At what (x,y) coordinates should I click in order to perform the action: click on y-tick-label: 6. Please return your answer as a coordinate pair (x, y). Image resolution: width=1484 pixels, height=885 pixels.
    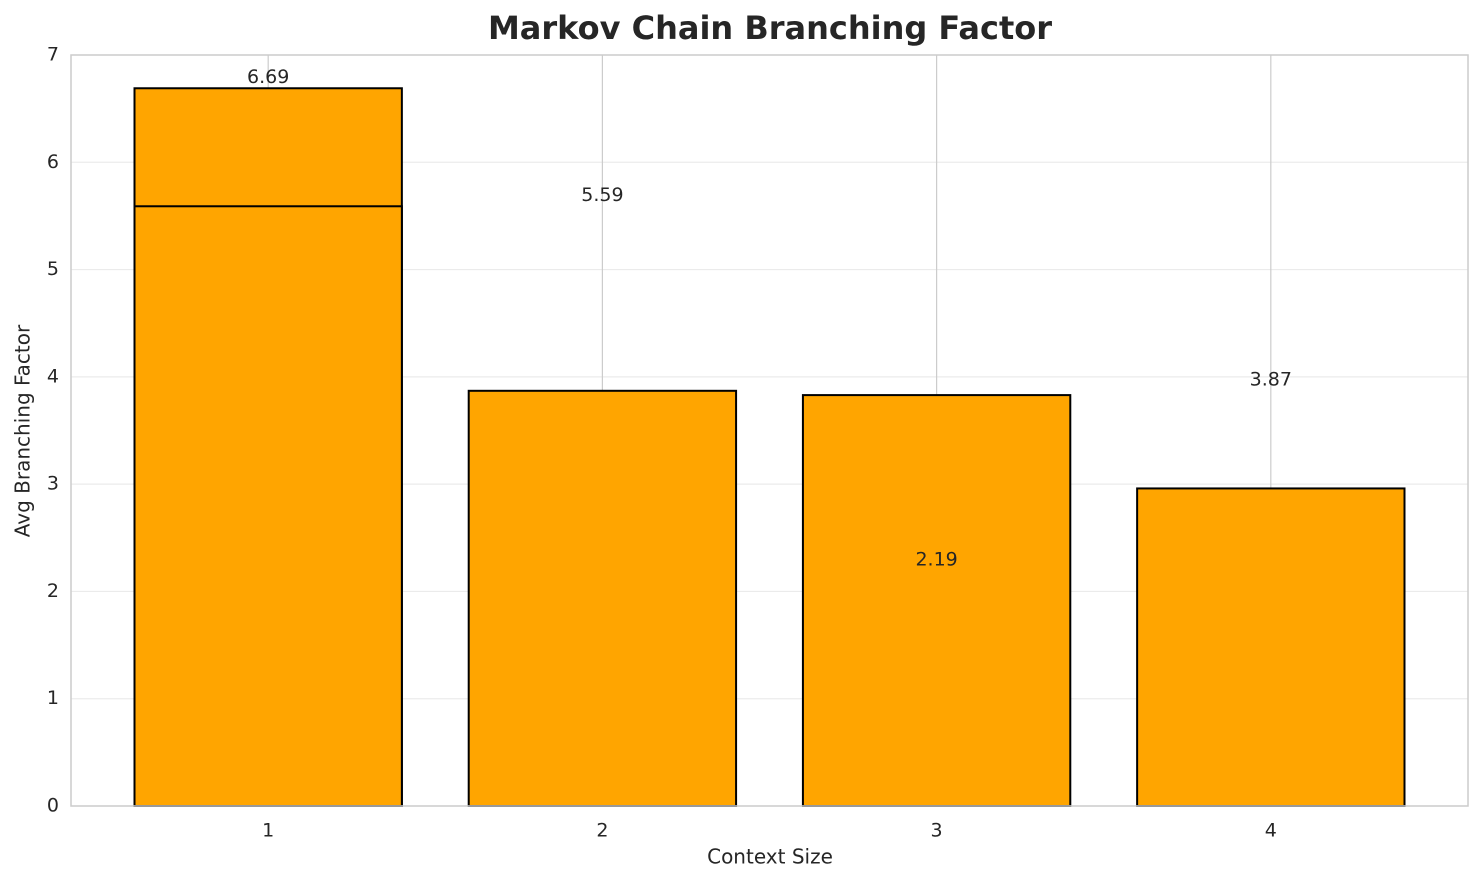
    Looking at the image, I should click on (53, 162).